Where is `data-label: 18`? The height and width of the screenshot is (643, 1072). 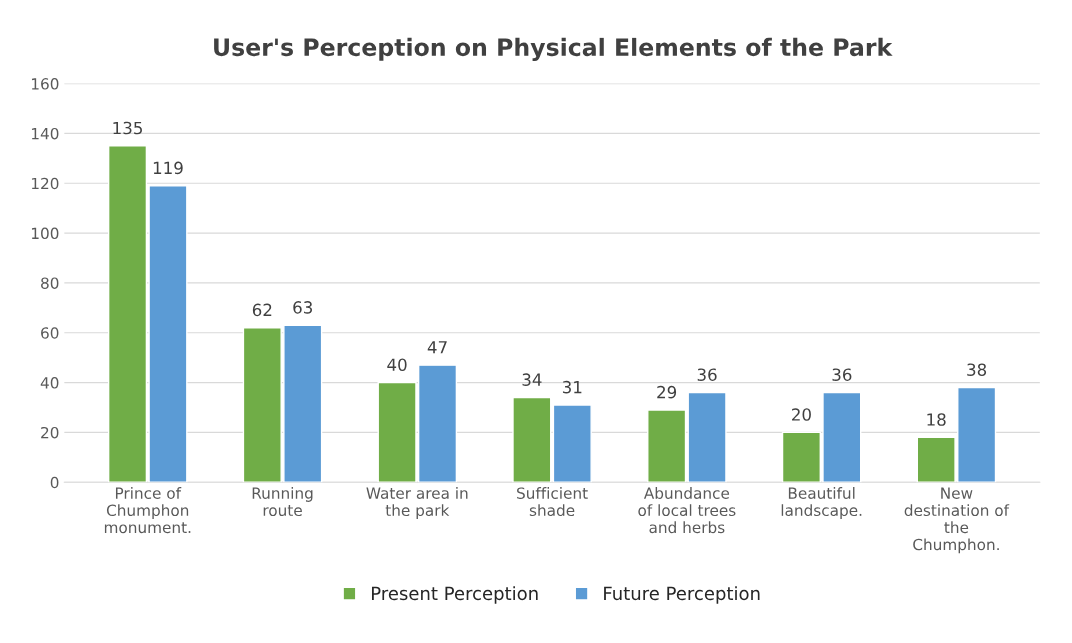 data-label: 18 is located at coordinates (936, 419).